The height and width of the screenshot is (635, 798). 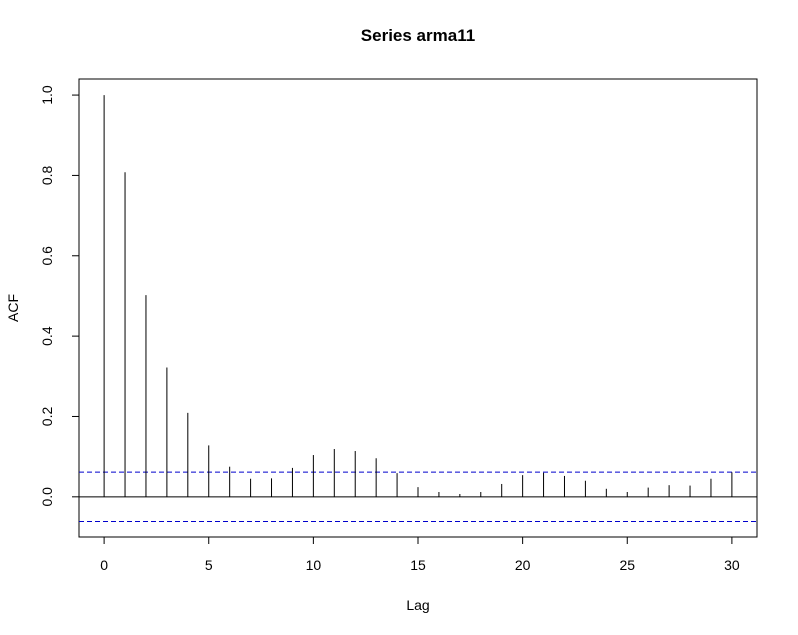 What do you see at coordinates (47, 95) in the screenshot?
I see `y-tick-label: 1.0` at bounding box center [47, 95].